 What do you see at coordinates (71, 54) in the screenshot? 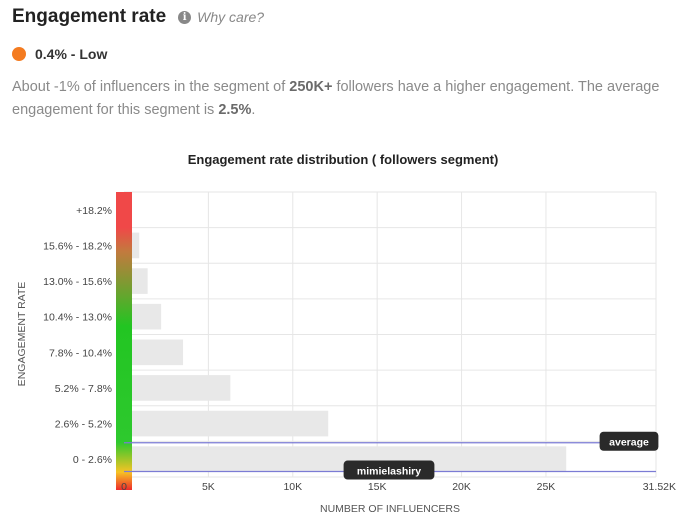
I see `status-value: 0.4% - Low` at bounding box center [71, 54].